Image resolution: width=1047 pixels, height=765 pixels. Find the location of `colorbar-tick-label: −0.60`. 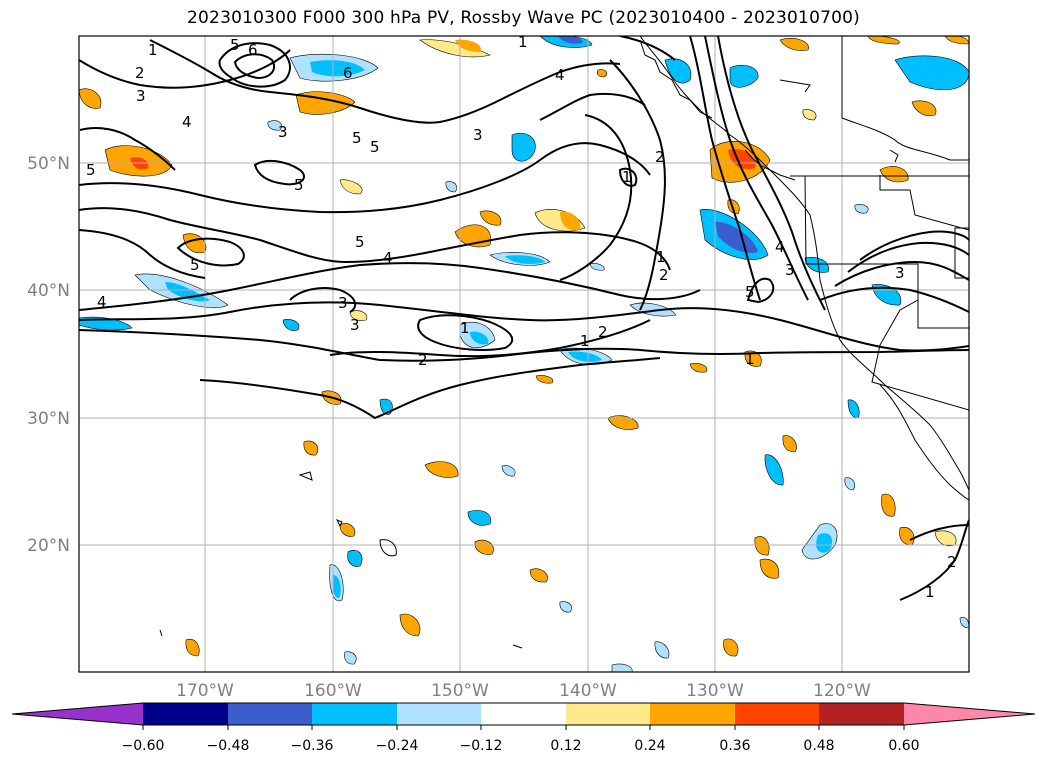

colorbar-tick-label: −0.60 is located at coordinates (143, 746).